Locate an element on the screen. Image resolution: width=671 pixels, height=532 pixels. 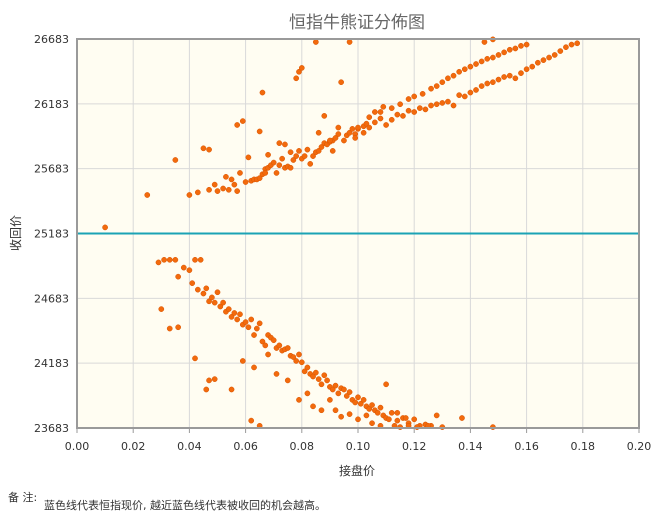
chart-title: 恒指牛熊证分佈图 is located at coordinates (357, 23).